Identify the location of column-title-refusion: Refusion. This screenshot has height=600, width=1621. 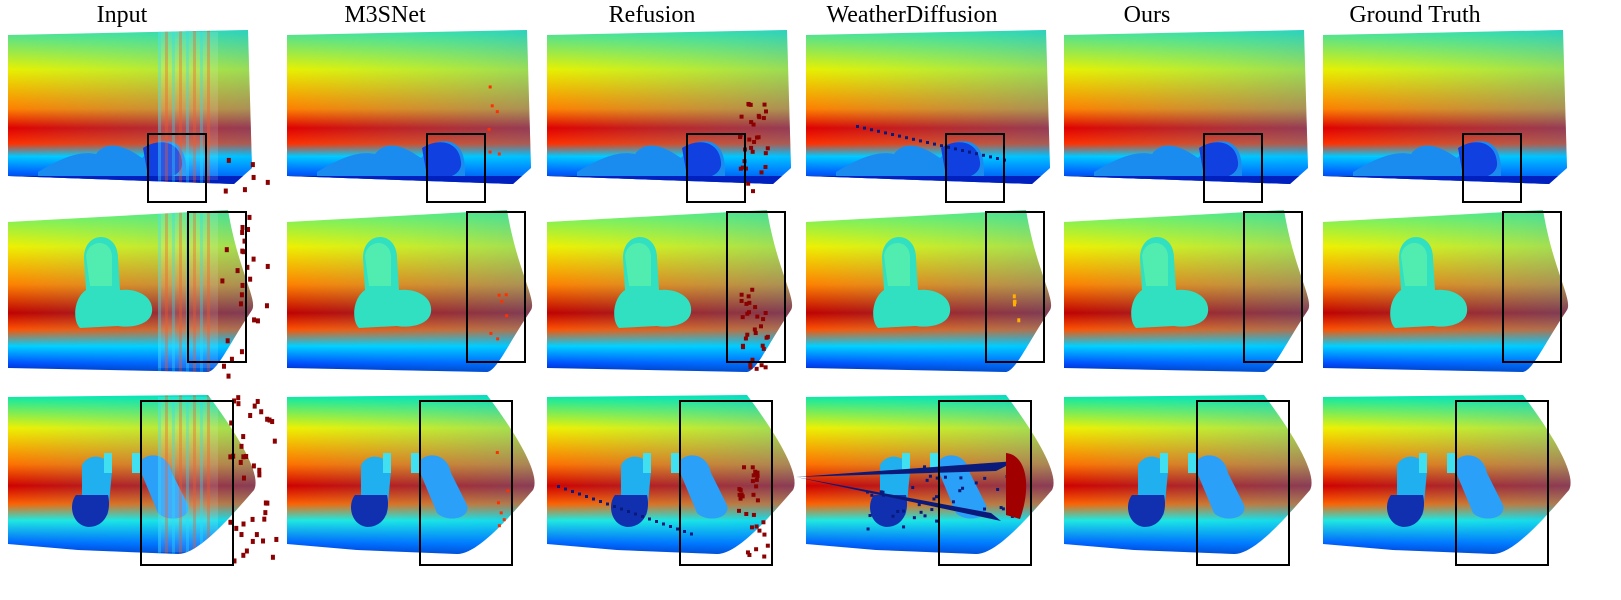
(652, 15).